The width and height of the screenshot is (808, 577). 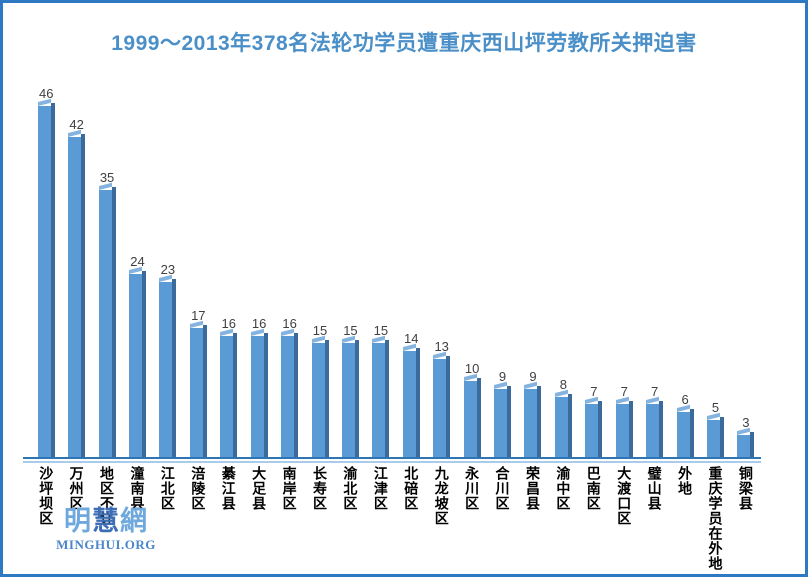 What do you see at coordinates (168, 269) in the screenshot?
I see `bar-value-label: 23` at bounding box center [168, 269].